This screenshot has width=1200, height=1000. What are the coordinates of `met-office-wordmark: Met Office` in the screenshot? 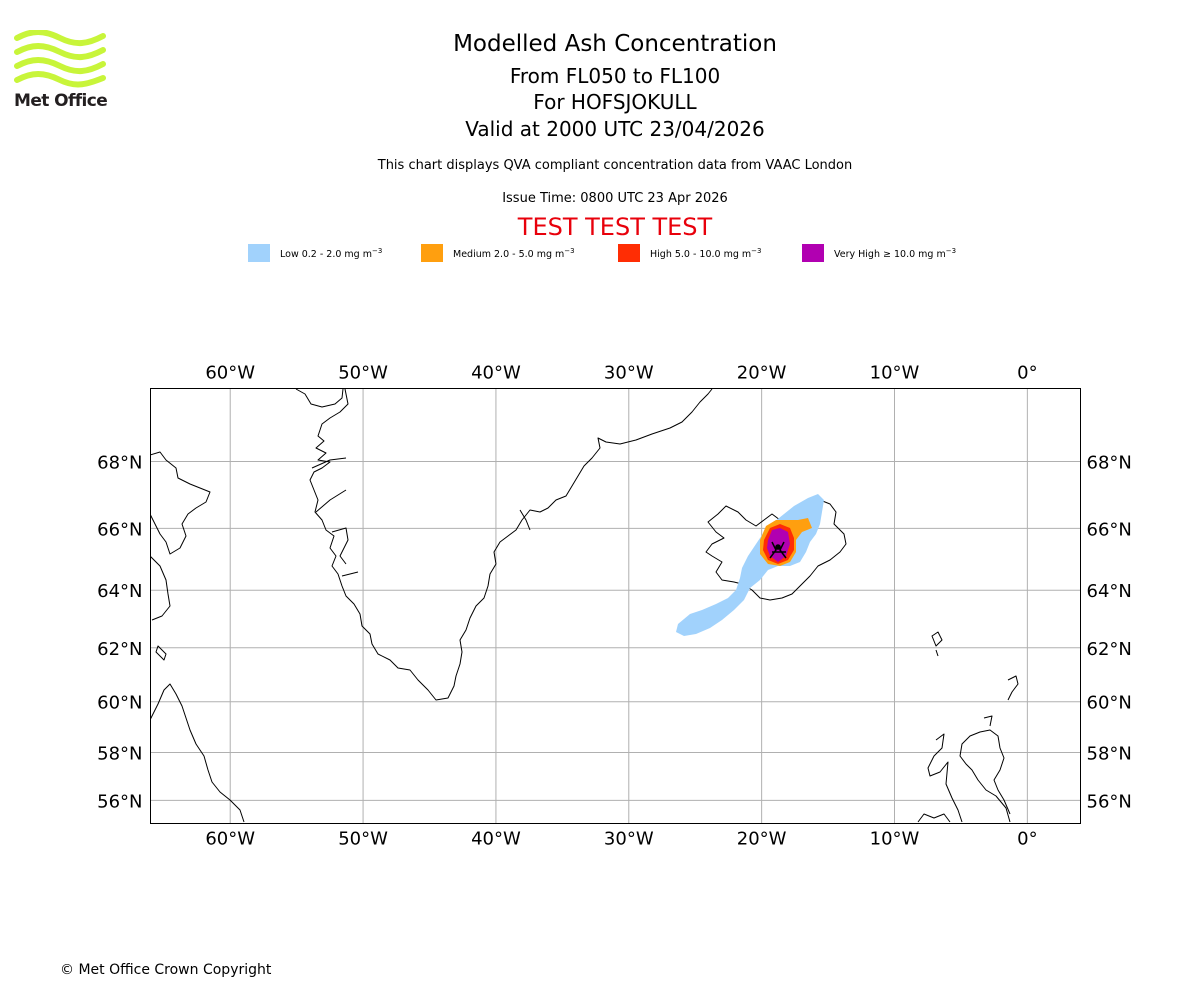 It's located at (61, 101).